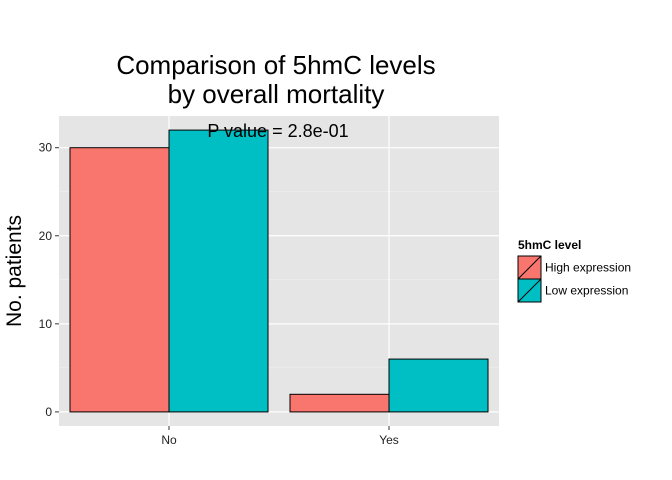  I want to click on x-tick-label: No, so click(169, 440).